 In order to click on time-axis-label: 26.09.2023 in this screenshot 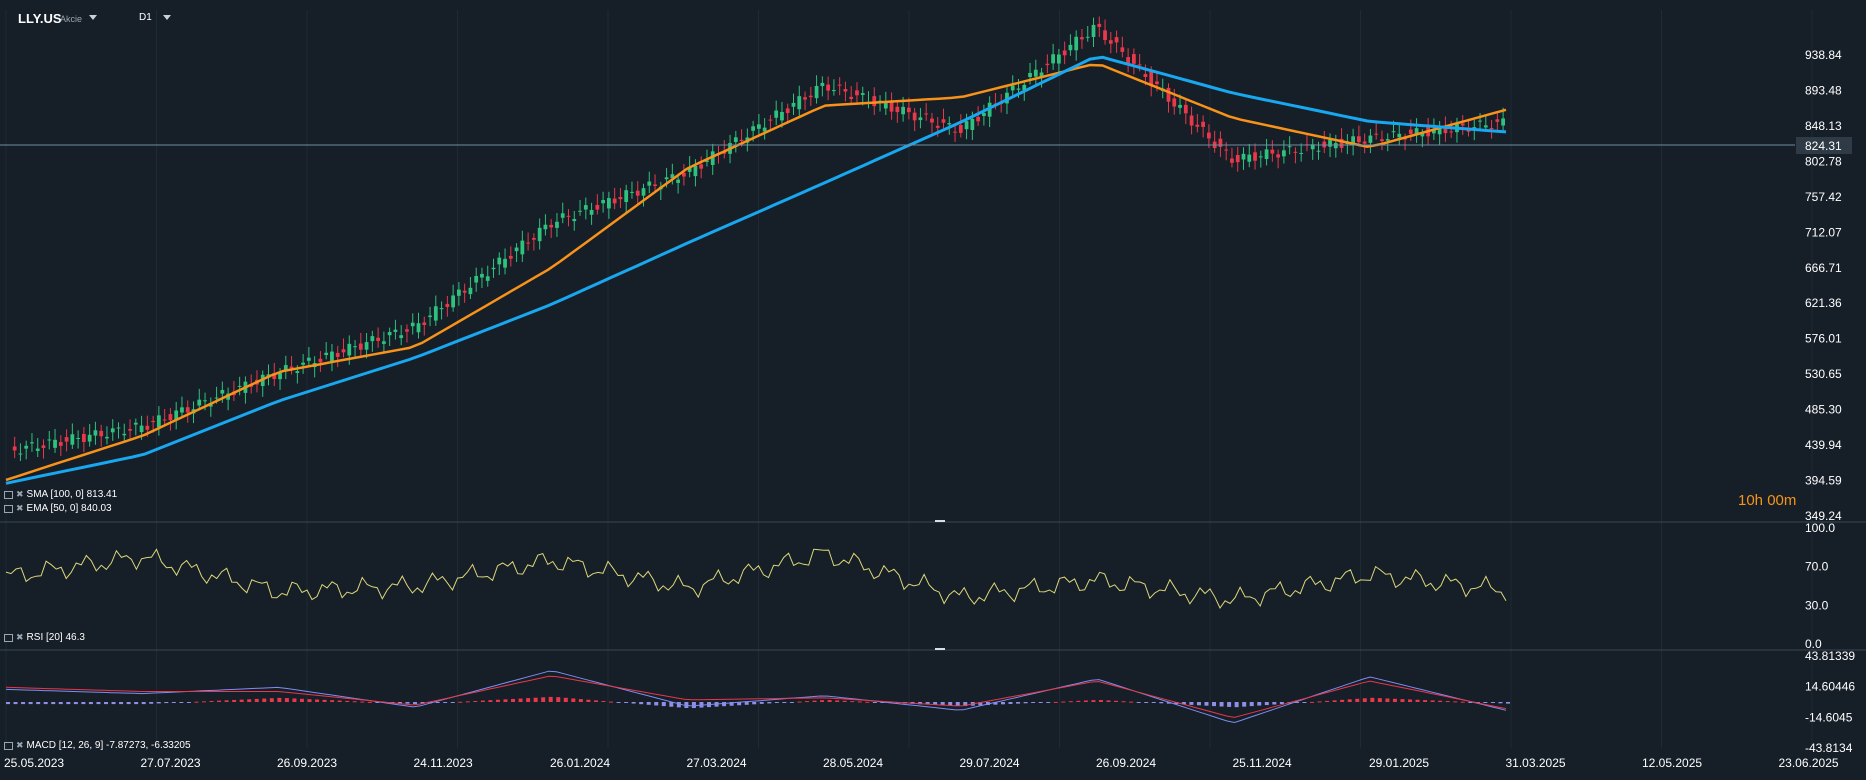, I will do `click(307, 763)`.